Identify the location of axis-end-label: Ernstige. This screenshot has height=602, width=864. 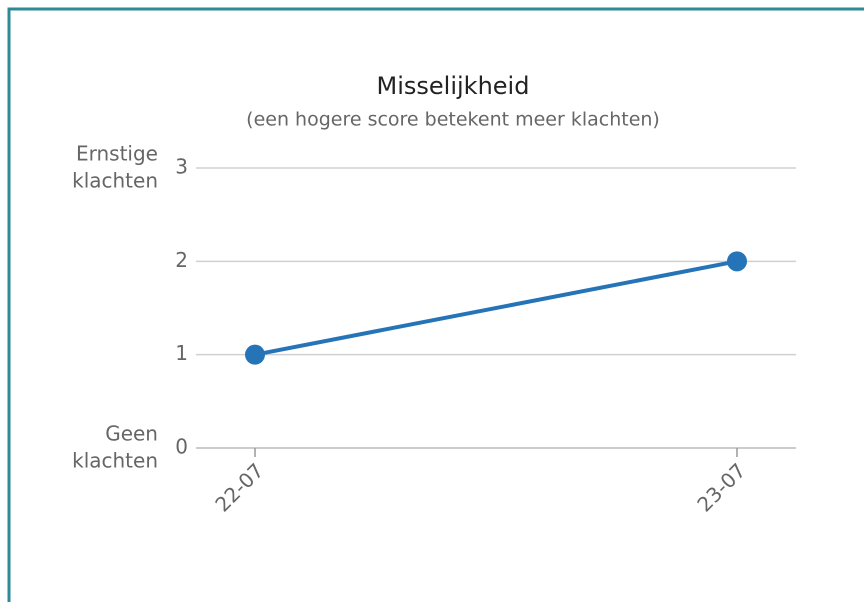
(117, 154).